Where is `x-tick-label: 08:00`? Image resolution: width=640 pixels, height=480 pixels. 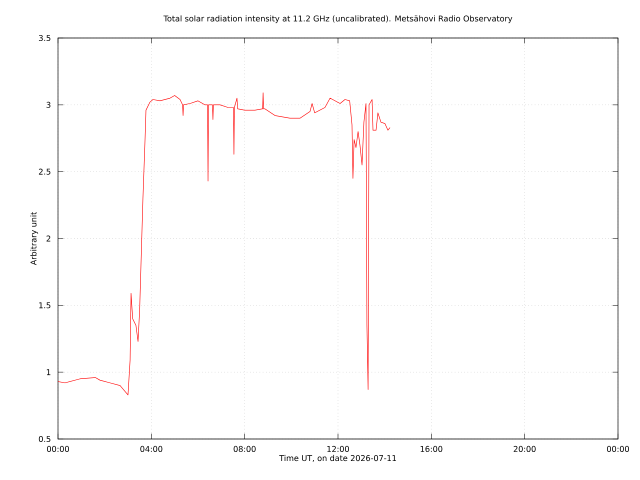 x-tick-label: 08:00 is located at coordinates (245, 449).